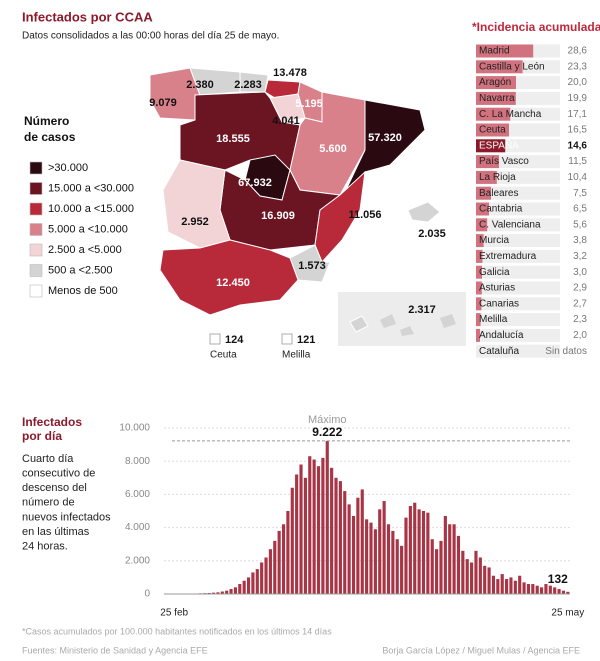  Describe the element at coordinates (137, 461) in the screenshot. I see `y-tick-label: 8.000` at that location.